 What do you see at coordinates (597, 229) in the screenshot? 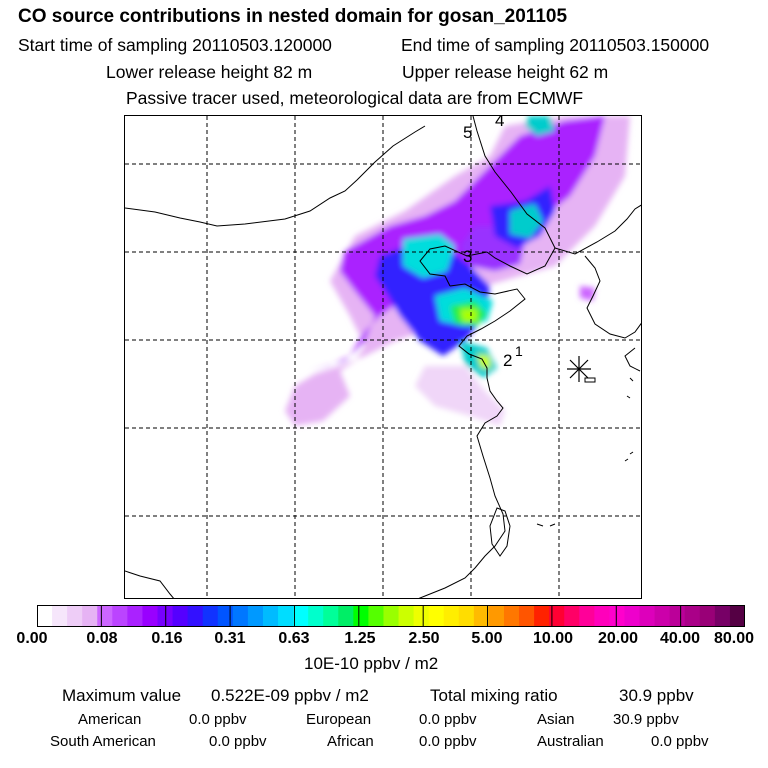
I see `coastline-korea` at bounding box center [597, 229].